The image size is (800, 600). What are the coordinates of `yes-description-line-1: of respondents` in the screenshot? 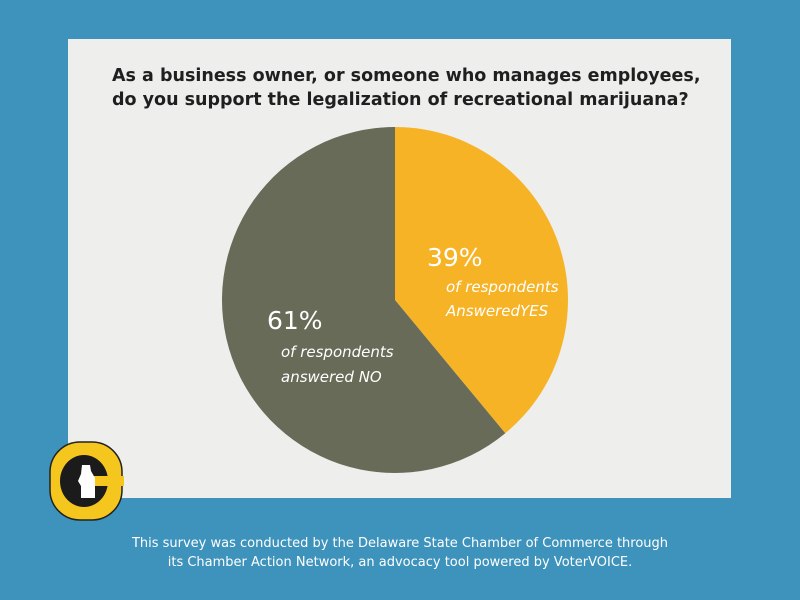 It's located at (502, 287).